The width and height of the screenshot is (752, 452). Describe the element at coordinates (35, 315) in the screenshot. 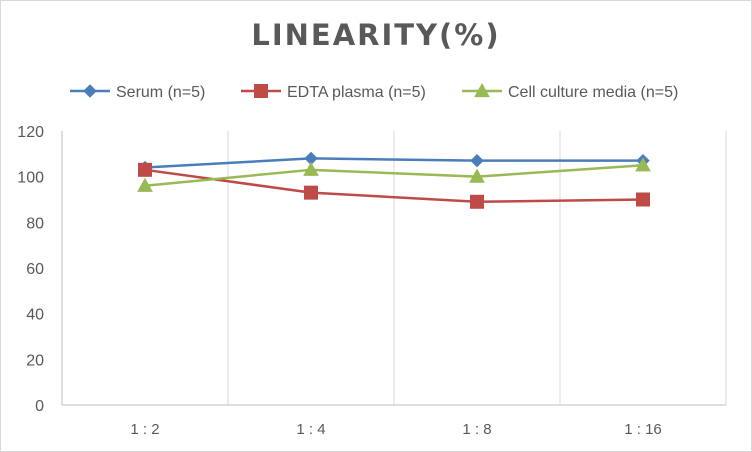

I see `y-tick-label: 40` at that location.